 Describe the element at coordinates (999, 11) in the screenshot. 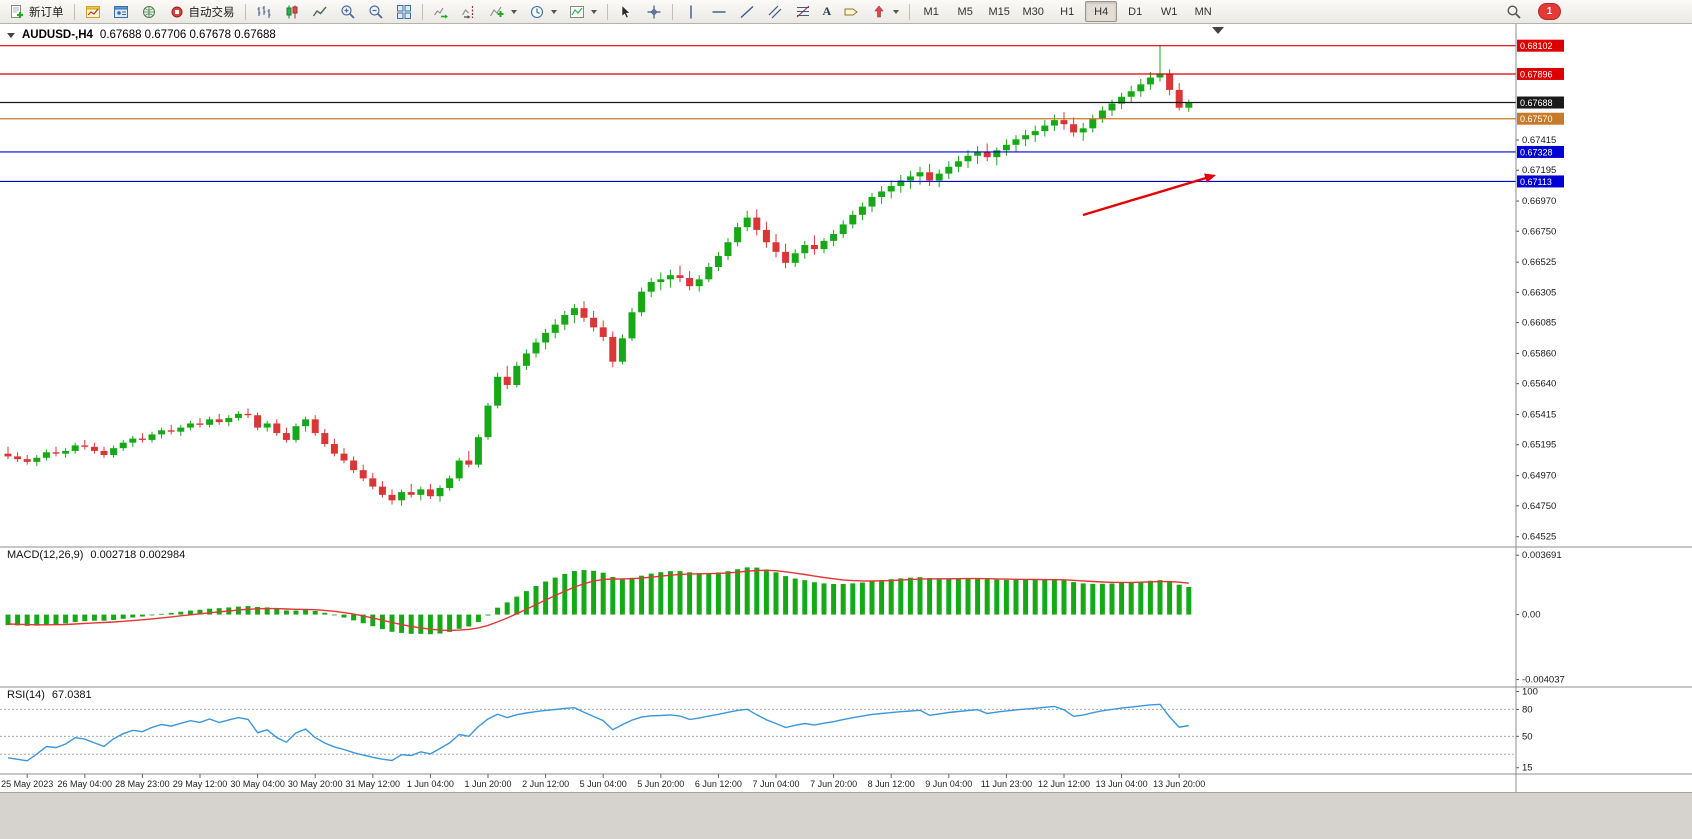

I see `timeframe-m15-button: M15` at that location.